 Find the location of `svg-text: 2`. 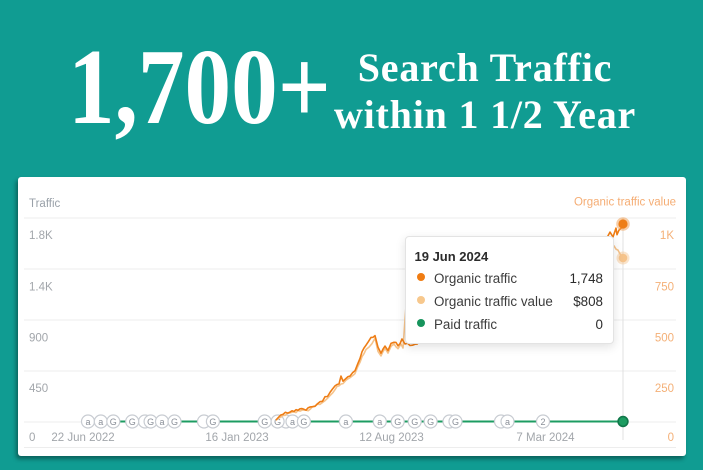

svg-text: 2 is located at coordinates (542, 422).